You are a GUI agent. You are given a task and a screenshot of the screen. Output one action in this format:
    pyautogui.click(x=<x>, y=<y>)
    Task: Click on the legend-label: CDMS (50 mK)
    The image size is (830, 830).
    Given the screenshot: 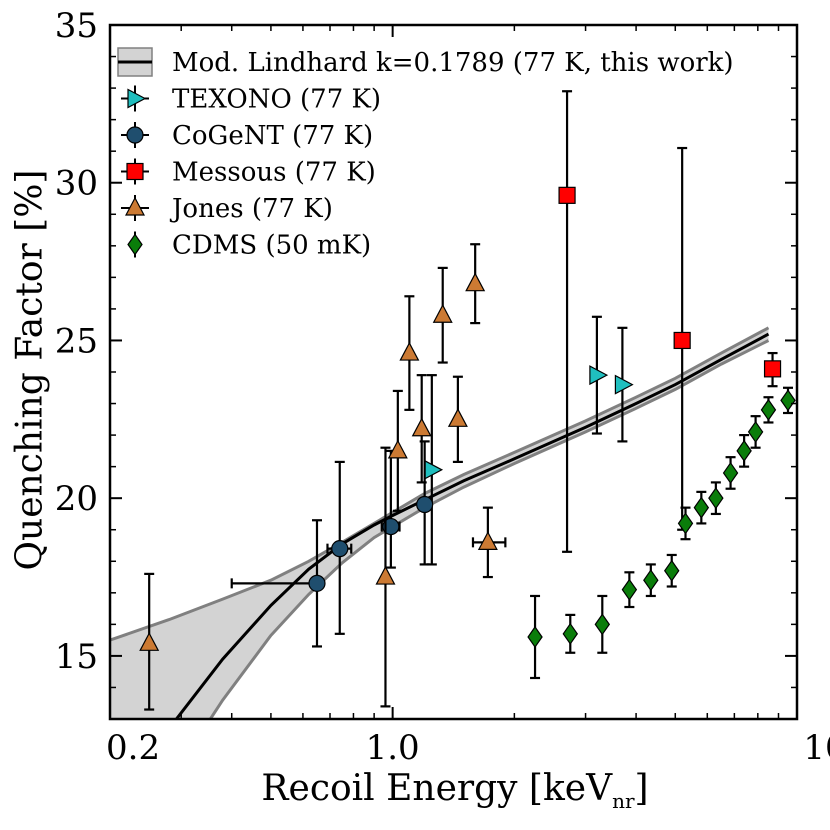 What is the action you would take?
    pyautogui.click(x=271, y=246)
    